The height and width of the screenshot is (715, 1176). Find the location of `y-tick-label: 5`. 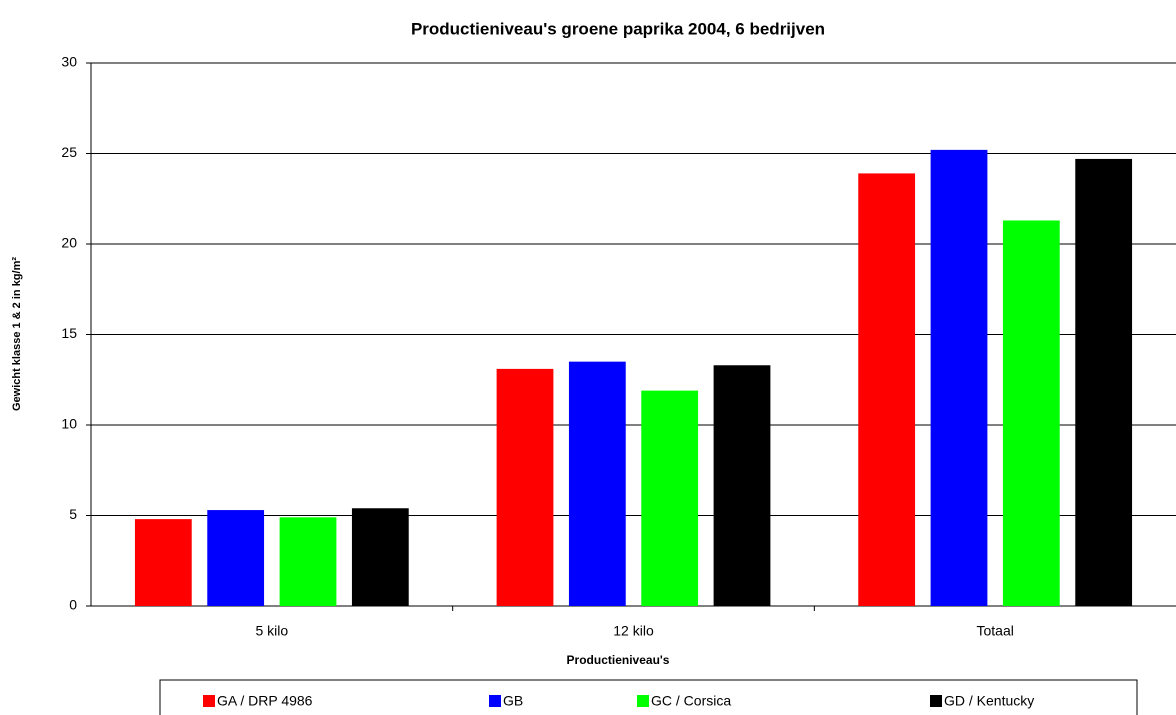

y-tick-label: 5 is located at coordinates (73, 514).